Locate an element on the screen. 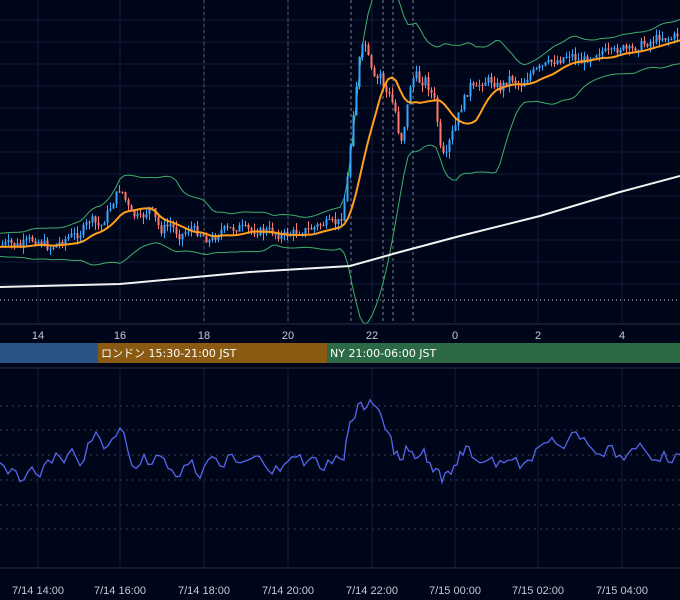 The image size is (680, 600). hour-tick-label: 22 is located at coordinates (372, 336).